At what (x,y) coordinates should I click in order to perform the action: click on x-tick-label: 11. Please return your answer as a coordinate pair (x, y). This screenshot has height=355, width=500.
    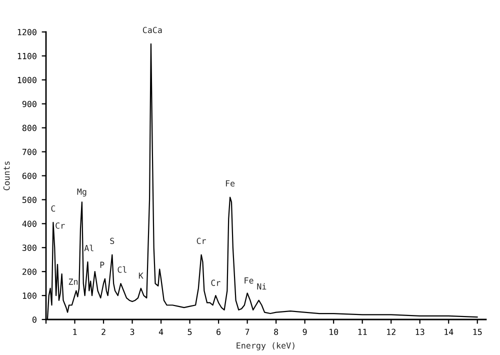
    Looking at the image, I should click on (362, 331).